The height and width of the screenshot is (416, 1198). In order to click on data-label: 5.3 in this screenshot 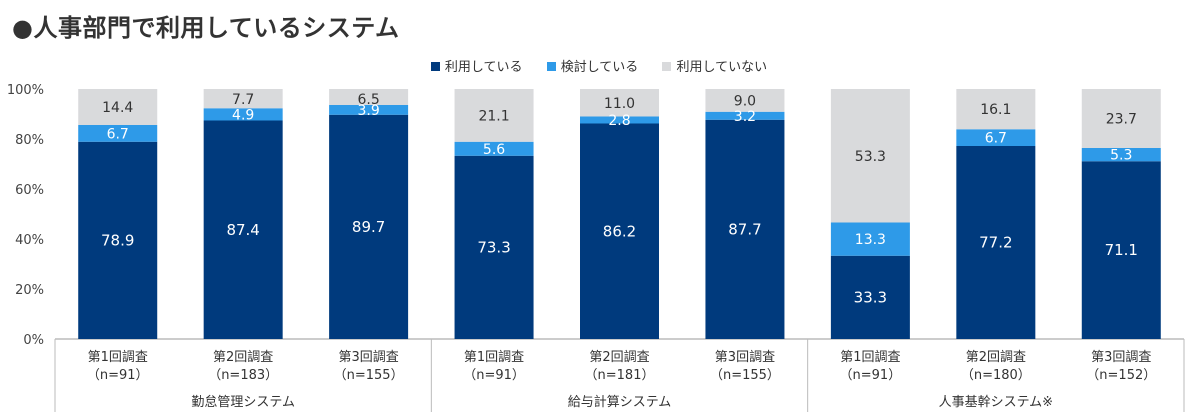, I will do `click(1121, 156)`.